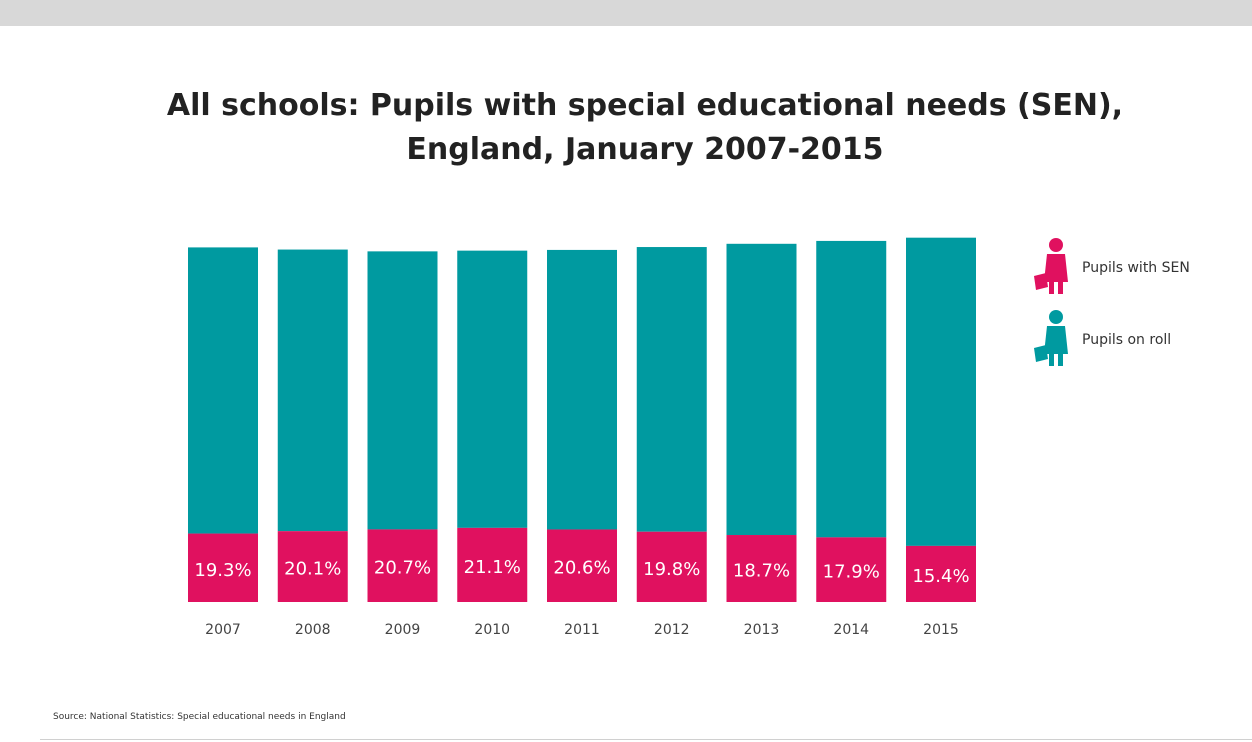 This screenshot has width=1252, height=742. Describe the element at coordinates (313, 630) in the screenshot. I see `x-tick-label: 2008` at that location.